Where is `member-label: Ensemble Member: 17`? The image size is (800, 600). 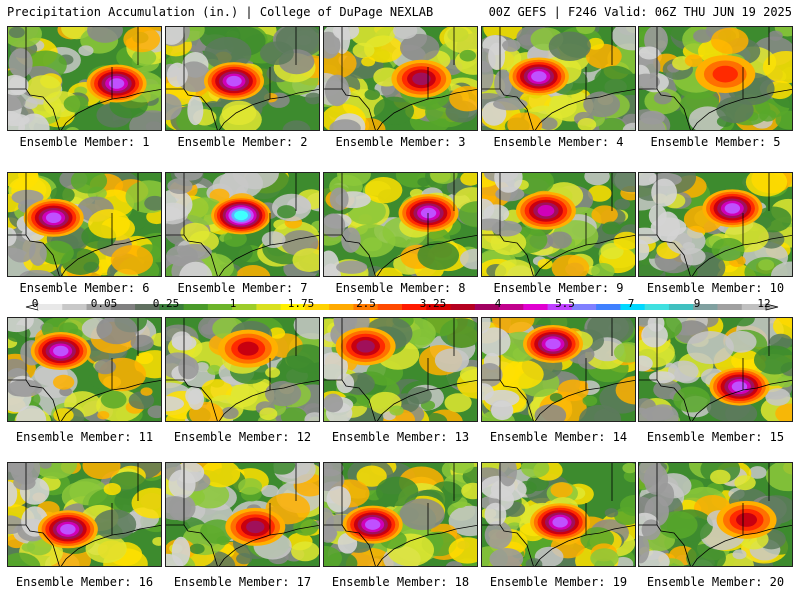
member-label: Ensemble Member: 17 is located at coordinates (242, 582).